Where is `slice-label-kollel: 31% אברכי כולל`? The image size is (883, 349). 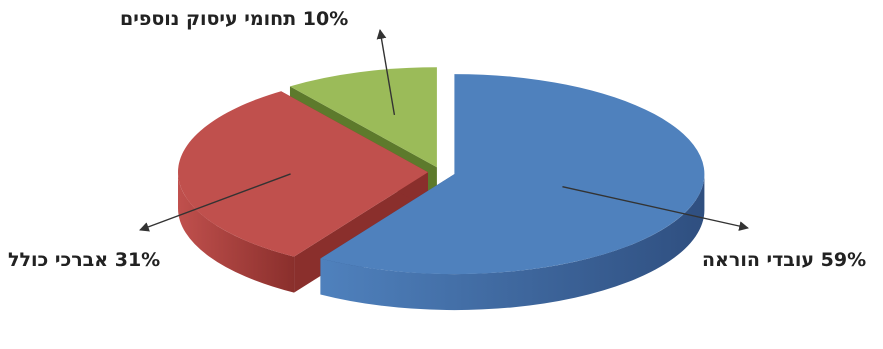
slice-label-kollel: 31% אברכי כולל is located at coordinates (84, 260).